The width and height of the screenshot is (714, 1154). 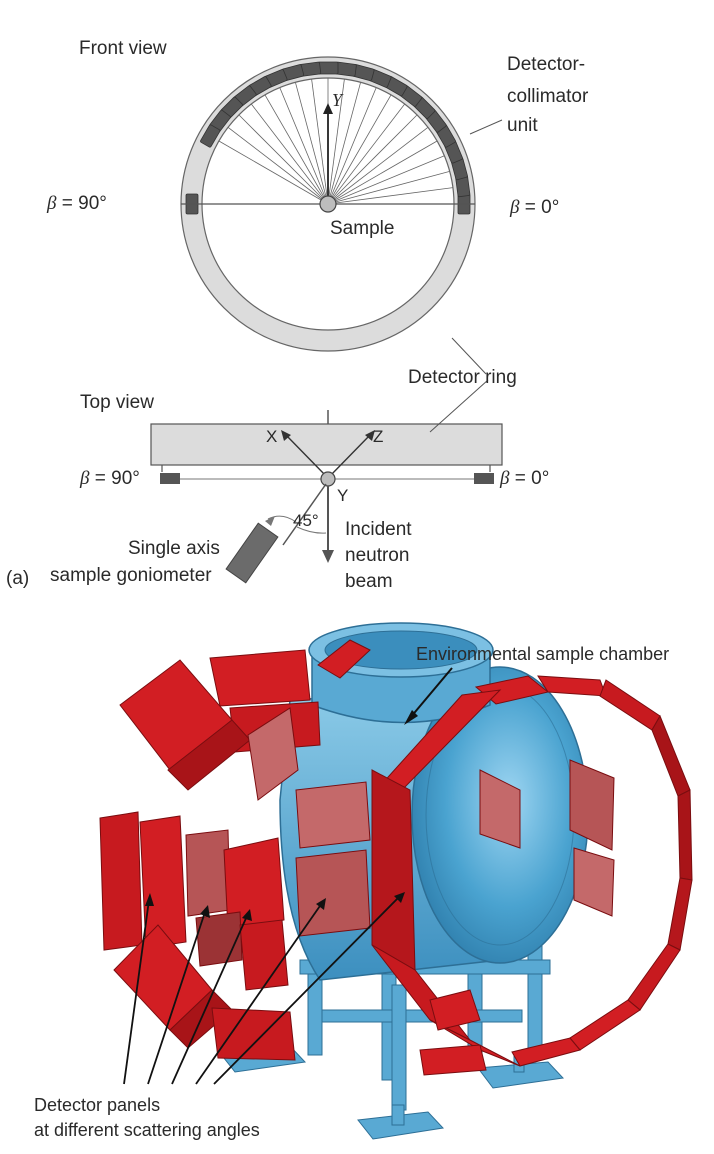 I want to click on beta-0-top: β = 0°, so click(x=524, y=478).